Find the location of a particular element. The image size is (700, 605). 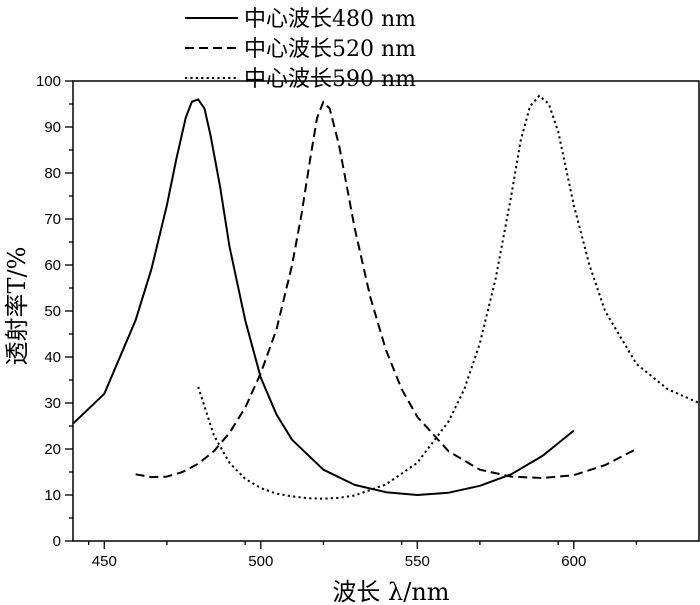

y-tick-label: 90 is located at coordinates (52, 127).